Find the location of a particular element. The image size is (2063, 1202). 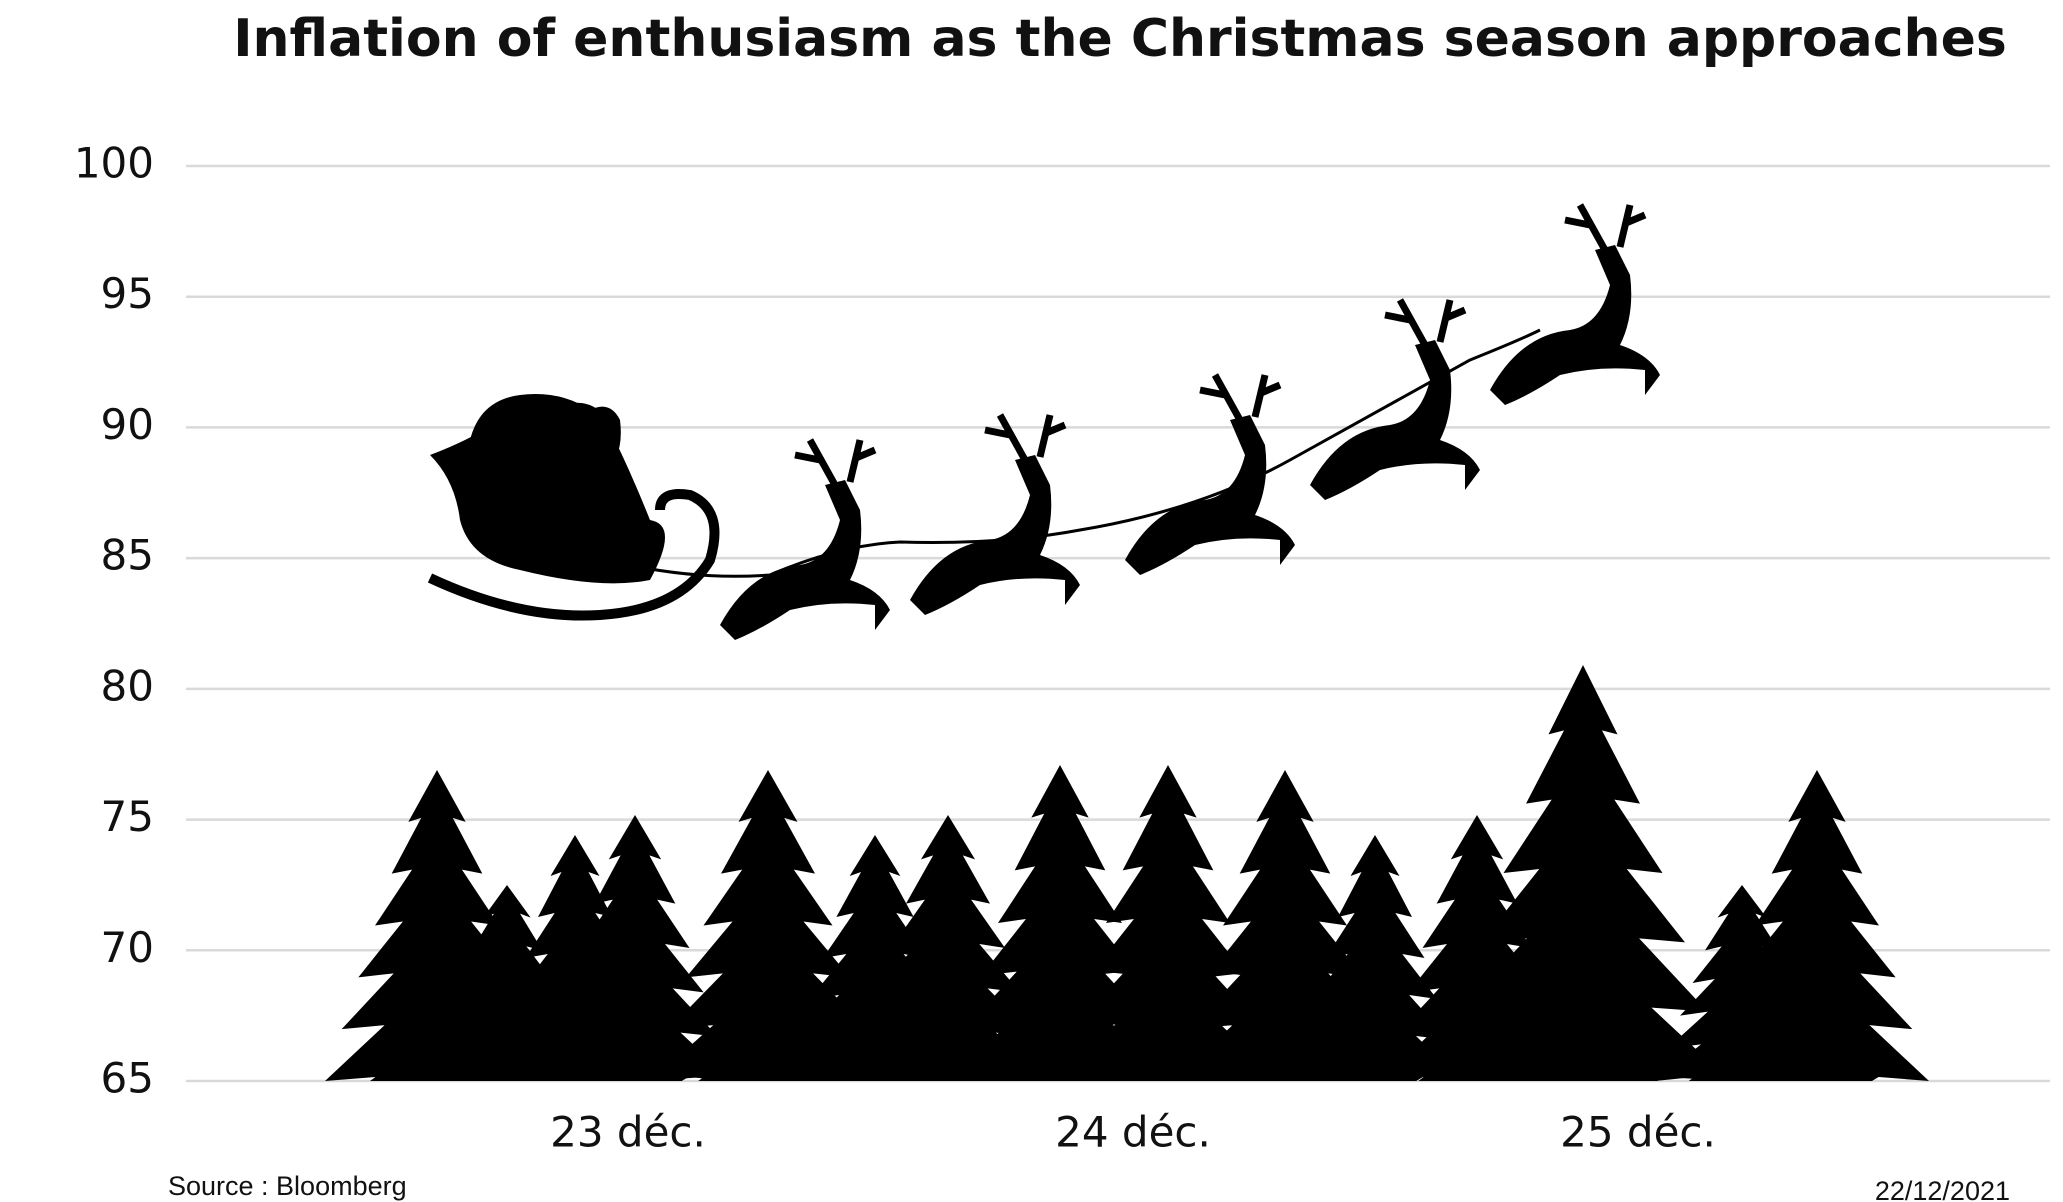

x-tick-label: 23 déc. is located at coordinates (628, 1132).